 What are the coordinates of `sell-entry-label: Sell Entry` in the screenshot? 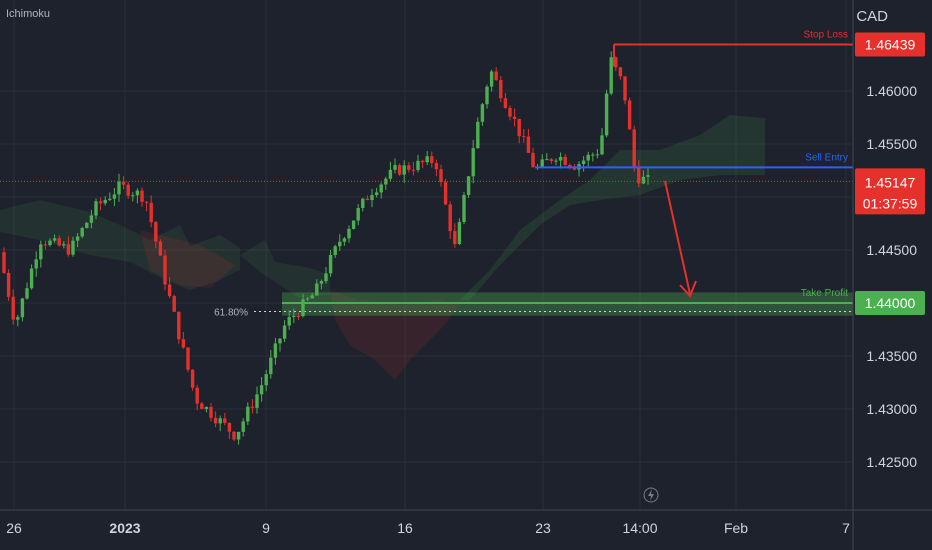 It's located at (826, 157).